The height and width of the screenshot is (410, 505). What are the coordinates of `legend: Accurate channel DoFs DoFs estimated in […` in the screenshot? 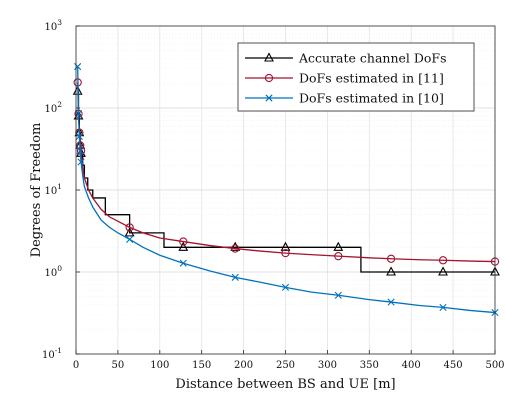 It's located at (356, 77).